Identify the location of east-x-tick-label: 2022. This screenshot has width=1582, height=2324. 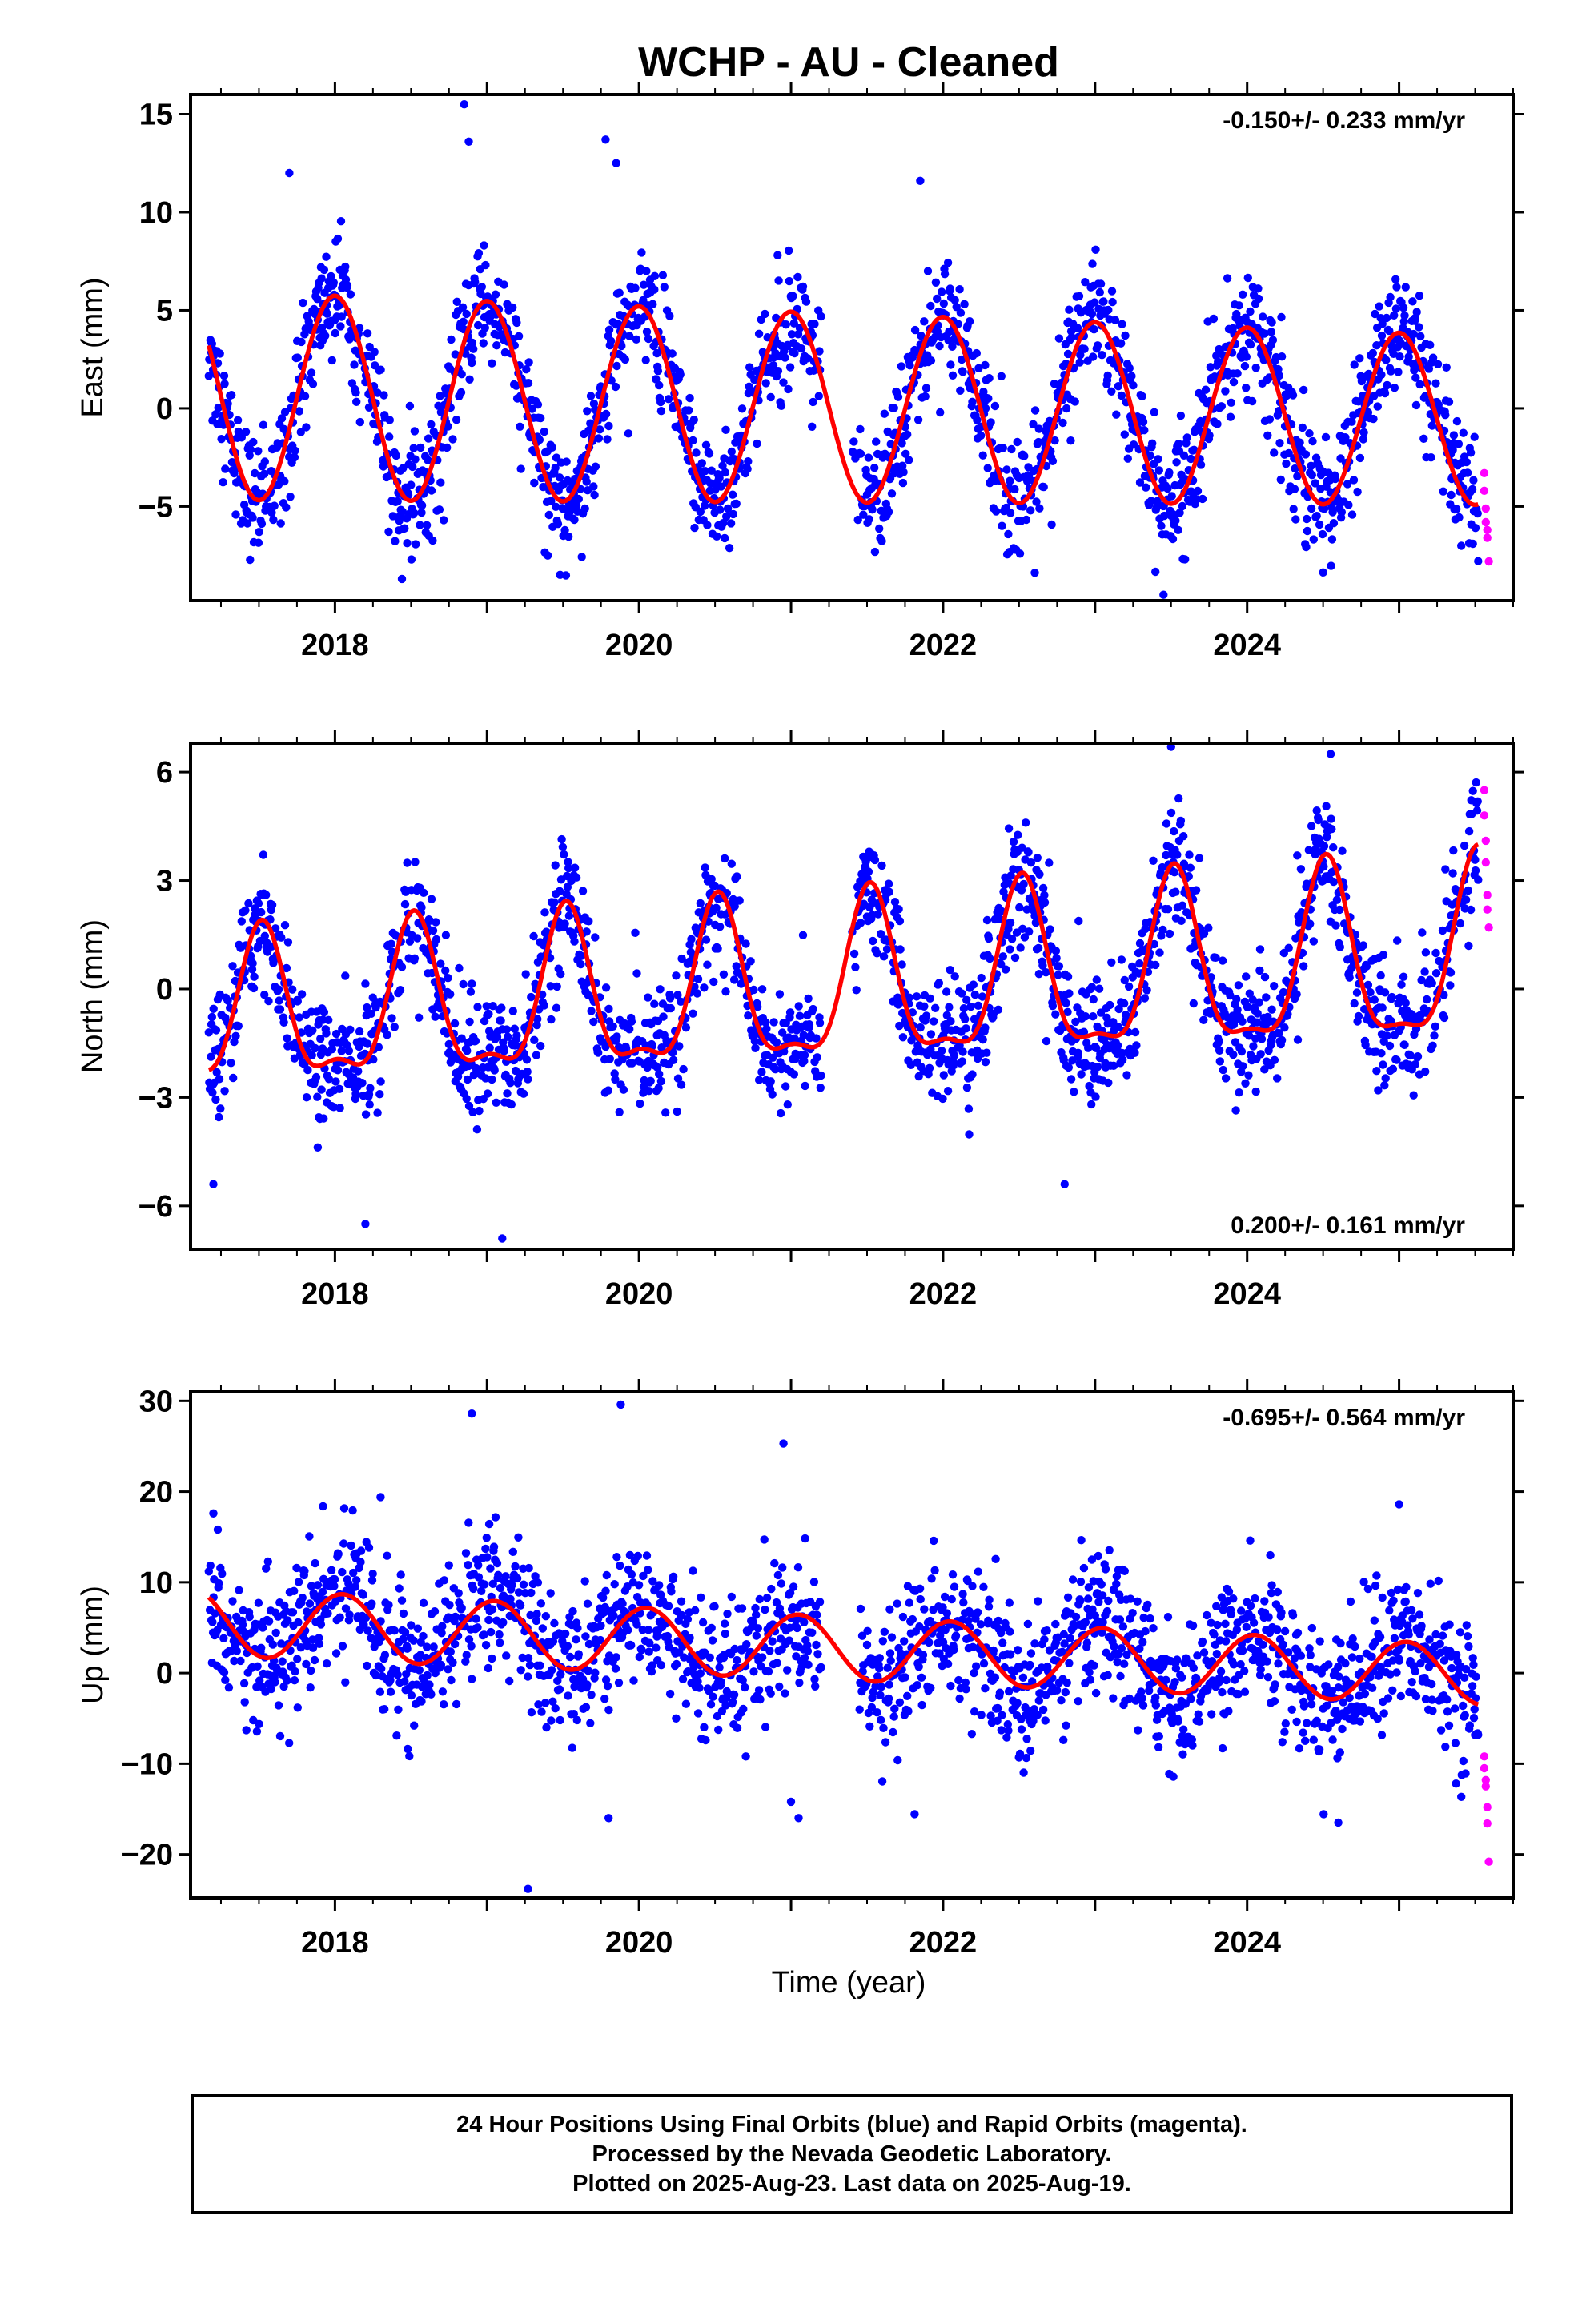
(944, 645).